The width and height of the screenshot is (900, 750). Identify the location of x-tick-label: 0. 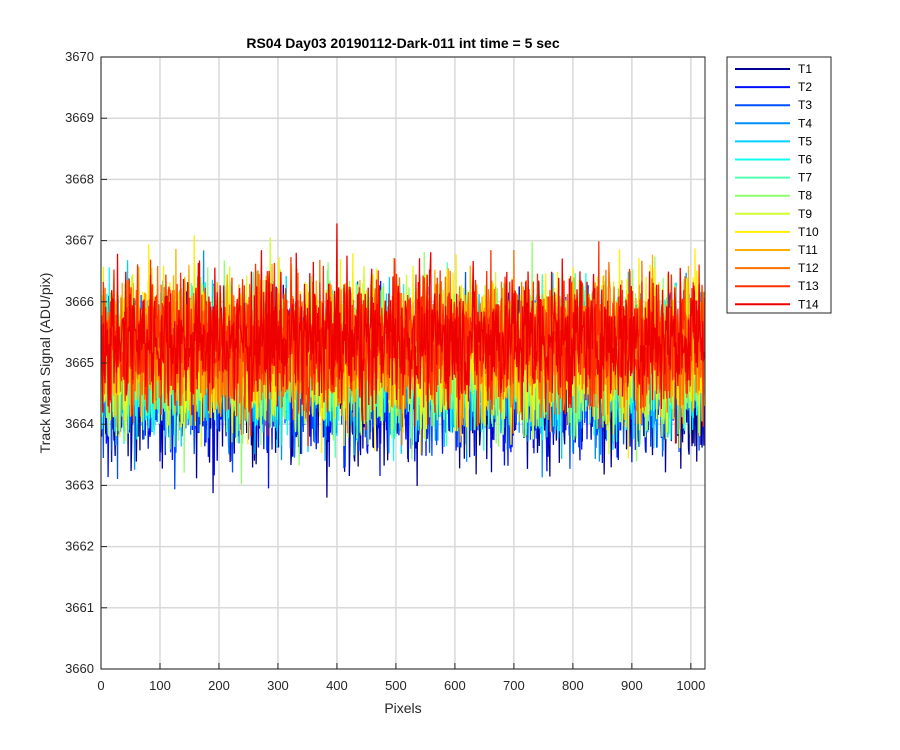
(100, 685).